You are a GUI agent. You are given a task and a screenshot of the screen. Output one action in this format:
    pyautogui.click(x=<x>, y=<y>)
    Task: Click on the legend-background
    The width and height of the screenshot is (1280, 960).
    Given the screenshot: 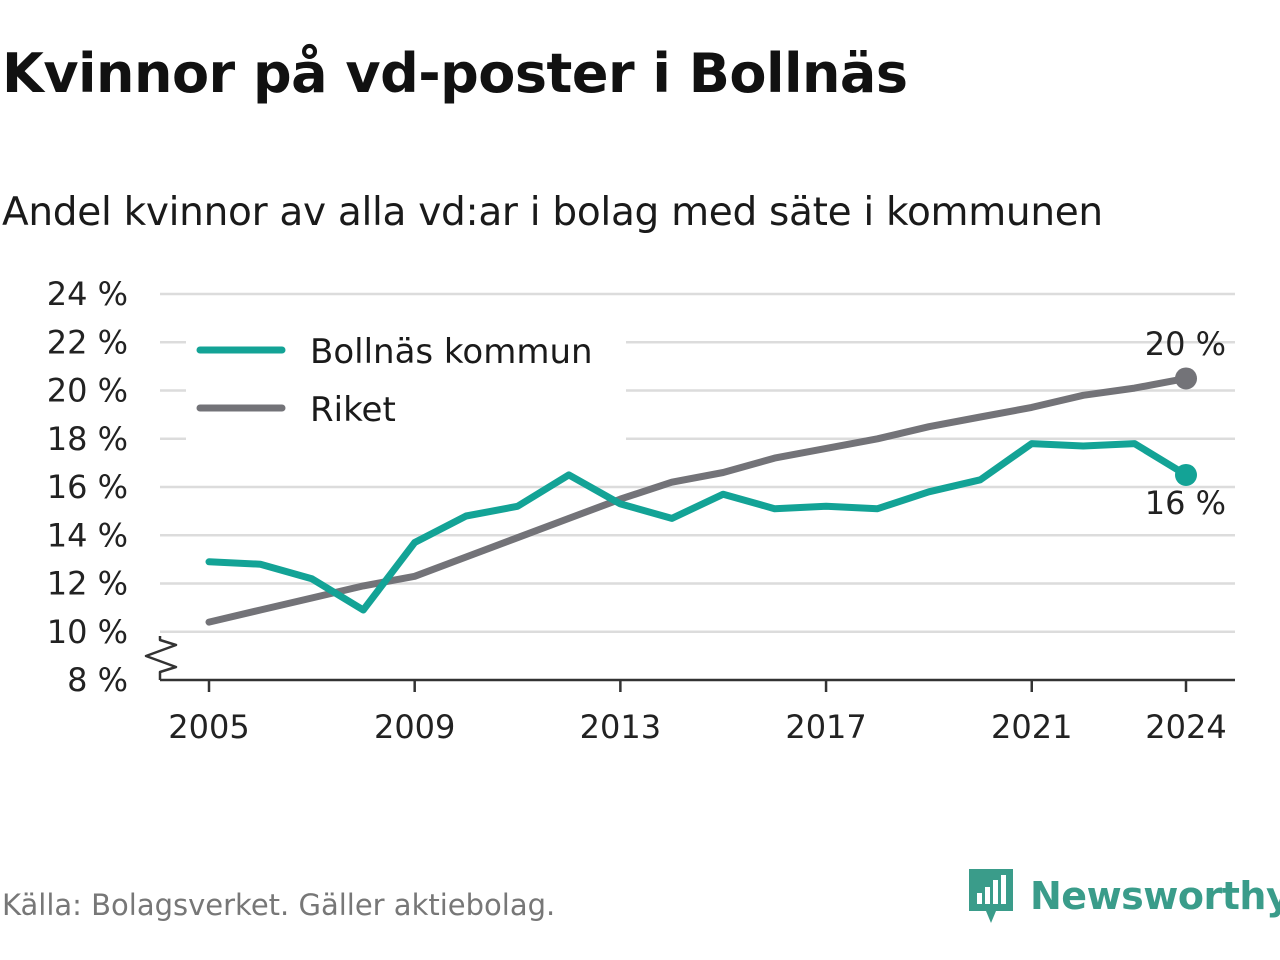 What is the action you would take?
    pyautogui.click(x=406, y=379)
    